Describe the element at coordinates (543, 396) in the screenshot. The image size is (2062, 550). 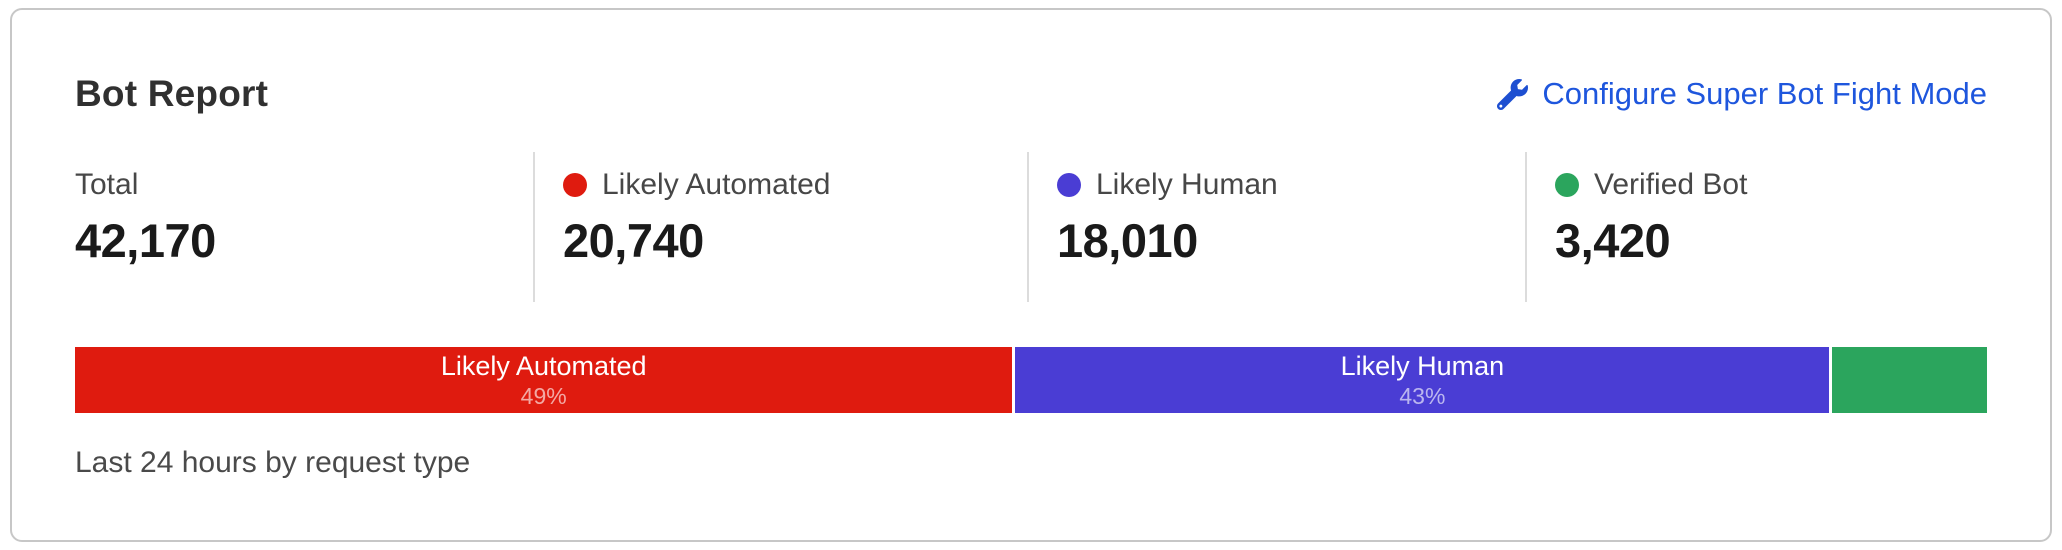
I see `segment-percent: 49%` at that location.